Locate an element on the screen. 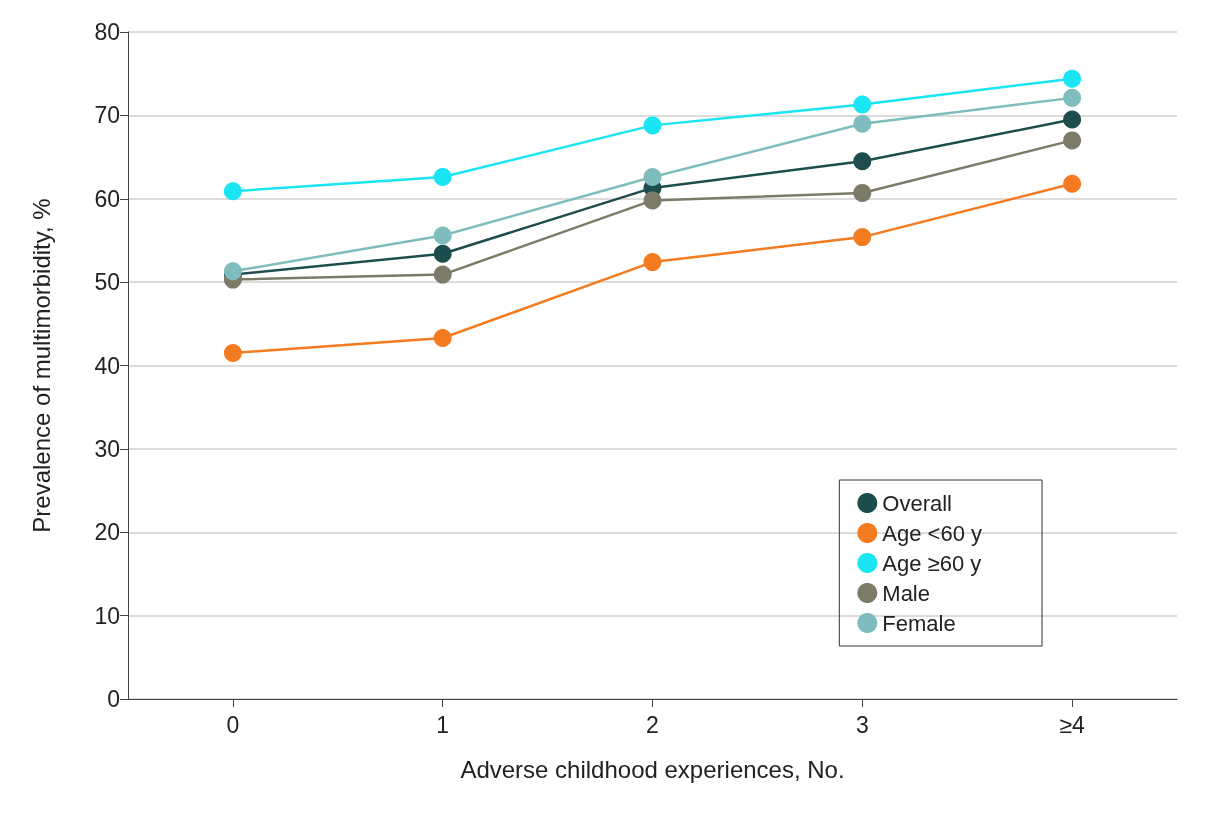 The image size is (1205, 814). y-tick-label: 10 is located at coordinates (107, 615).